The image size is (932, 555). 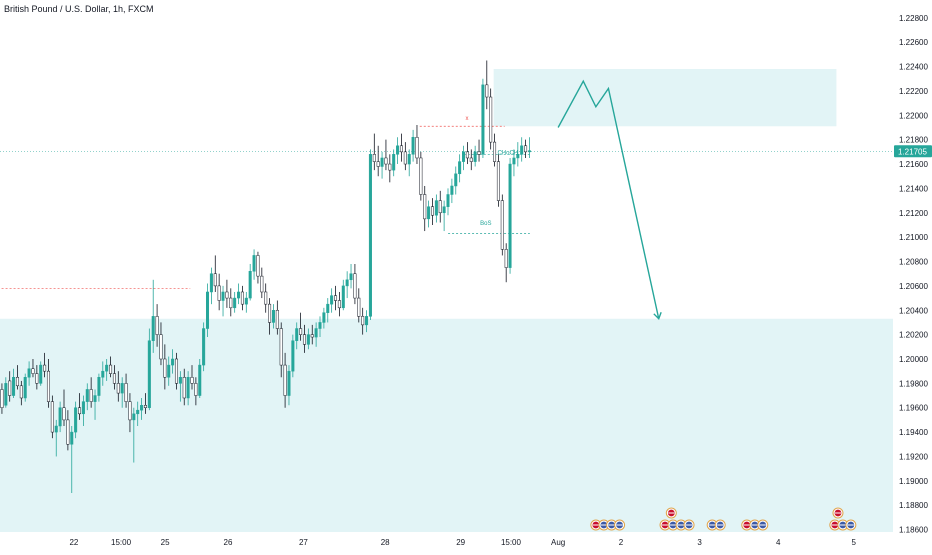 I want to click on price-tick-label: 1.20000, so click(x=913, y=359).